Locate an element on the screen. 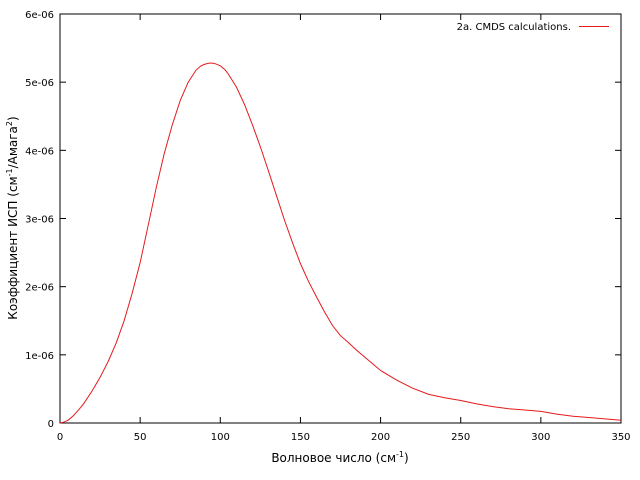 The width and height of the screenshot is (640, 480). x-tick-label: 0 is located at coordinates (60, 437).